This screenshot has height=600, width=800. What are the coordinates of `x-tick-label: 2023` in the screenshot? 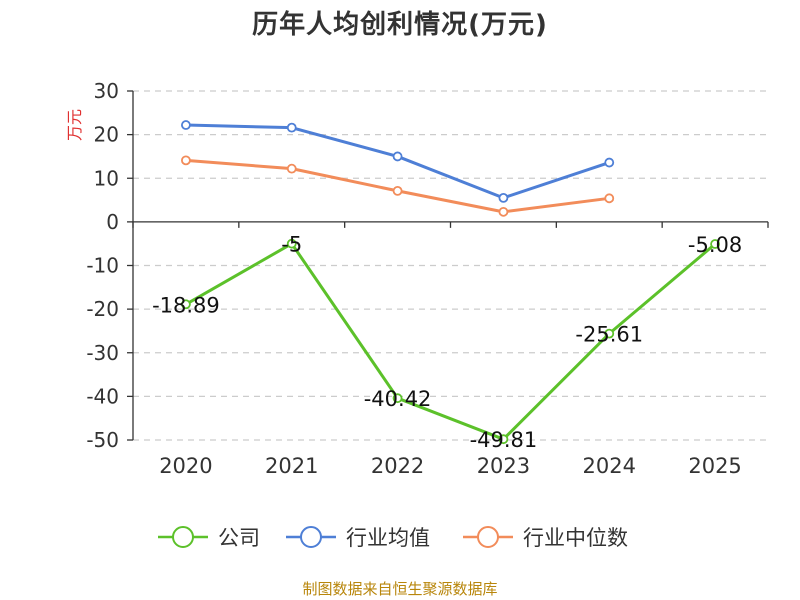 It's located at (503, 466).